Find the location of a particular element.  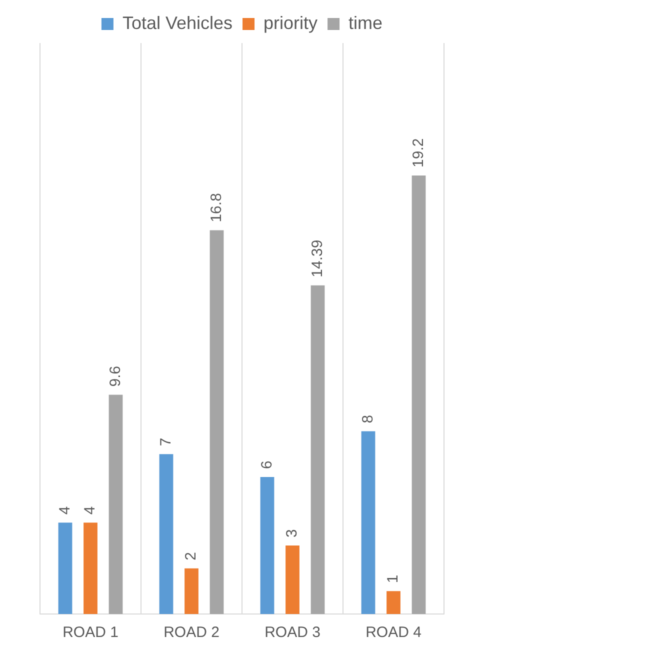

x-tick-label: ROAD 3 is located at coordinates (292, 633).